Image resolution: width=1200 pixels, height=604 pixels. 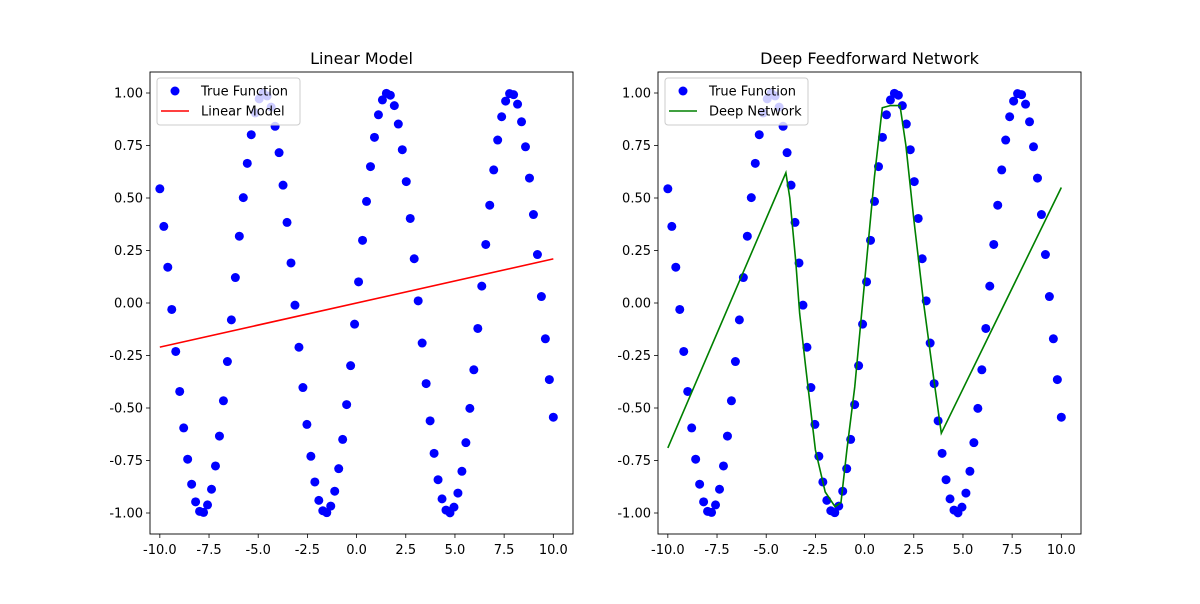 I want to click on legend-label: True Function, so click(x=244, y=92).